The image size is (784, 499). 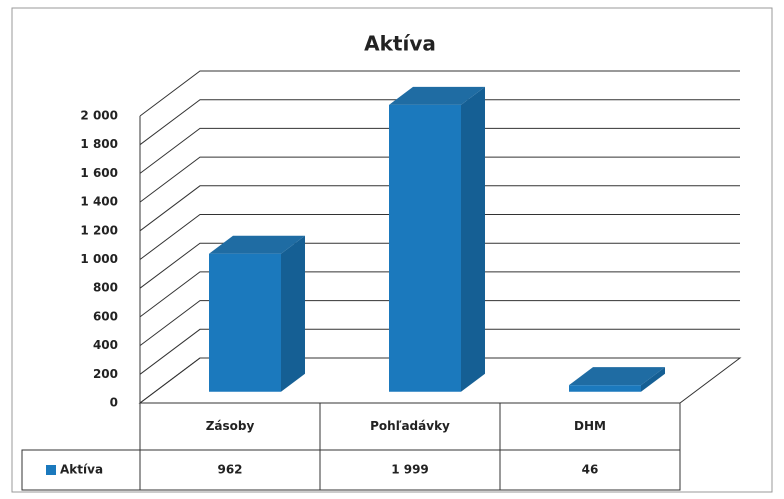 I want to click on y-tick-label: 800, so click(x=105, y=288).